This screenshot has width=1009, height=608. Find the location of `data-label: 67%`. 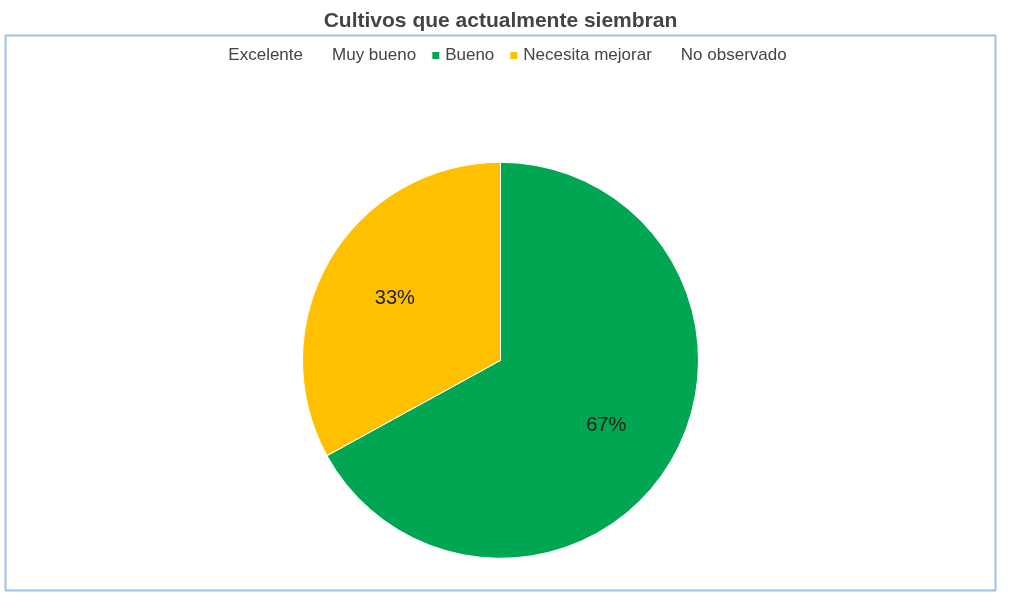

data-label: 67% is located at coordinates (606, 424).